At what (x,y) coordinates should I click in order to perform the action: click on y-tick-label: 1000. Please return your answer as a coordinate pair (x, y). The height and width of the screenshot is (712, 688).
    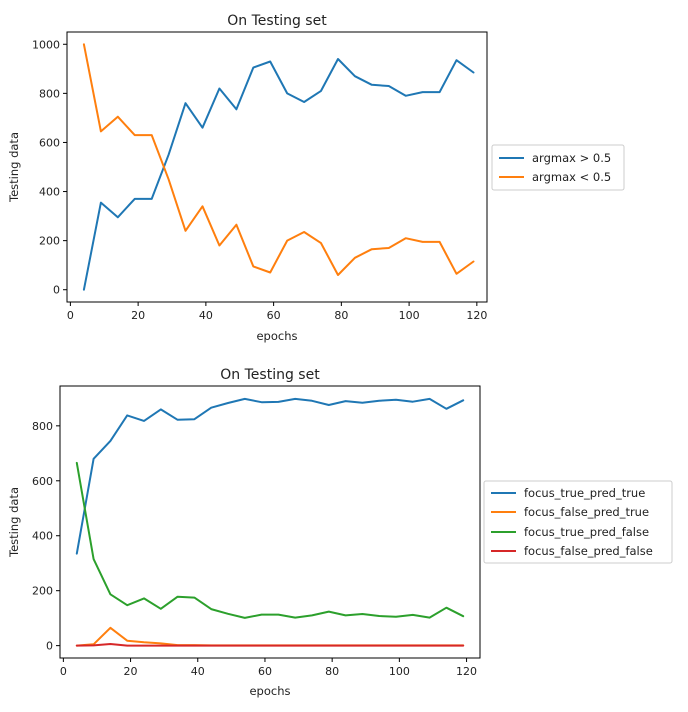
    Looking at the image, I should click on (46, 44).